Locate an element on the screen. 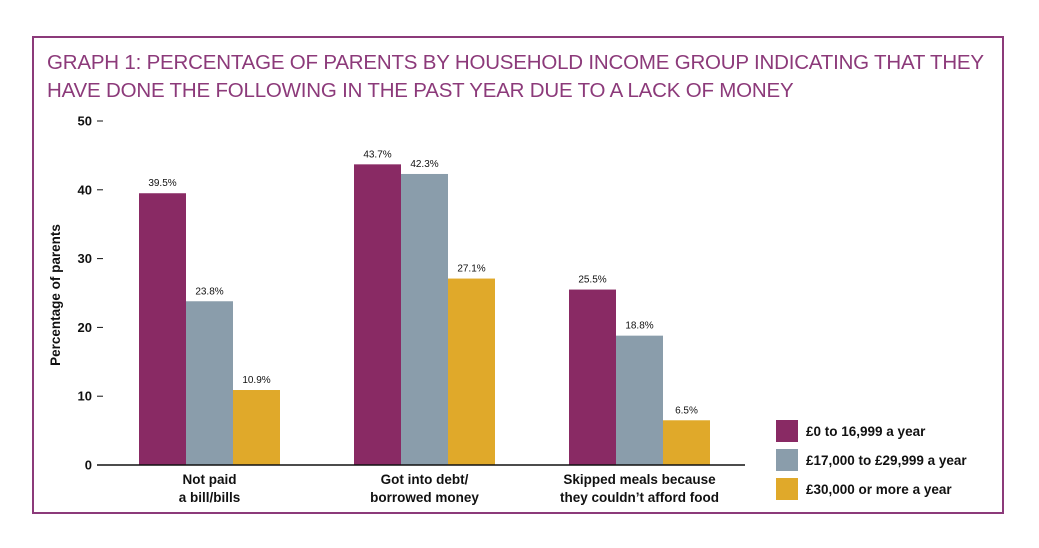  y-axis-label: Percentage of parents is located at coordinates (55, 295).